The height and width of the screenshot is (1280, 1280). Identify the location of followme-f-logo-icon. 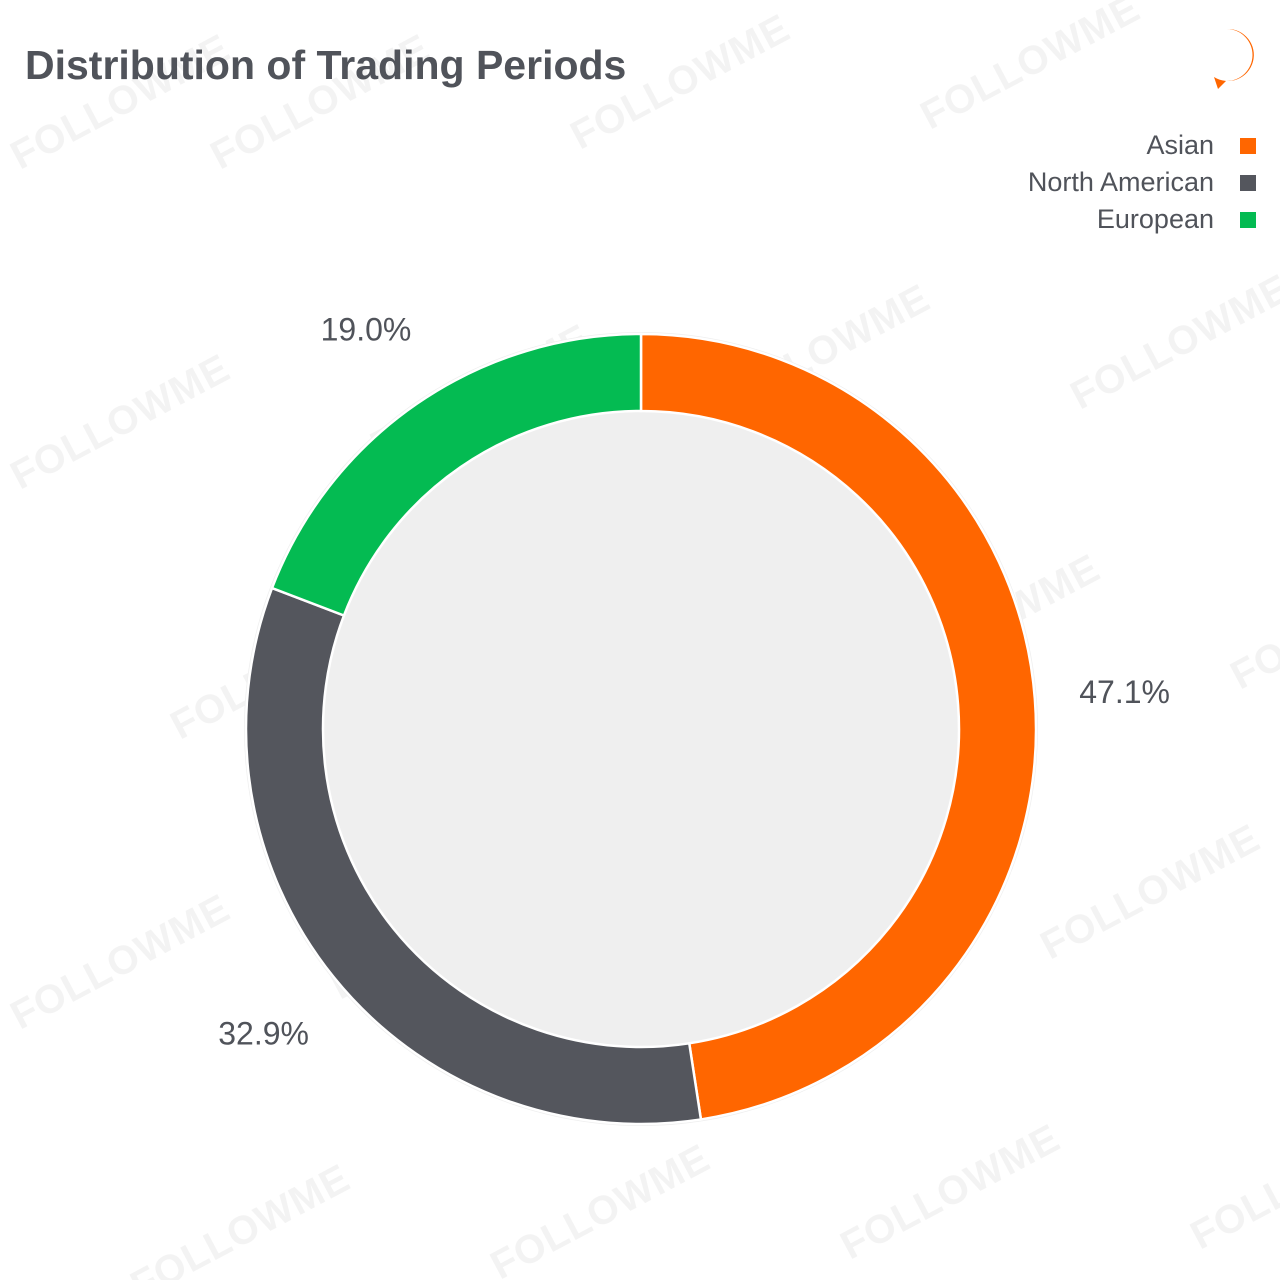
(1234, 58).